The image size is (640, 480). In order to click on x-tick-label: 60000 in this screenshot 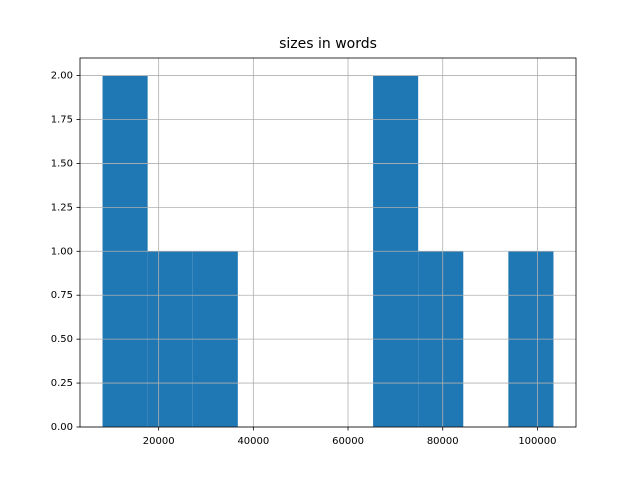, I will do `click(348, 441)`.